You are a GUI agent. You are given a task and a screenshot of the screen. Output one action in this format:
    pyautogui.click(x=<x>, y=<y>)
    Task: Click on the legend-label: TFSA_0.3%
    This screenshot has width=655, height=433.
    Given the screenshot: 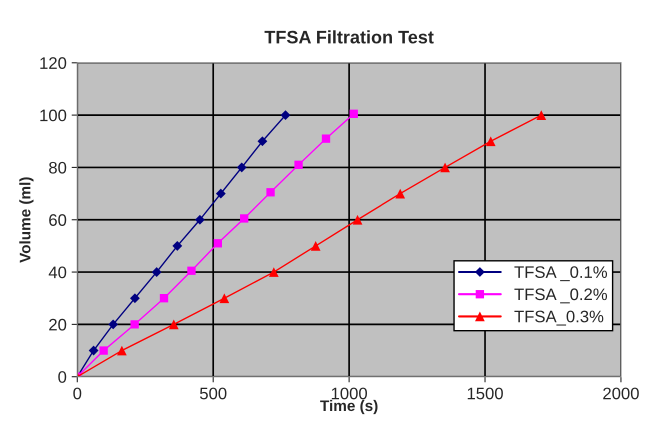 What is the action you would take?
    pyautogui.click(x=559, y=318)
    